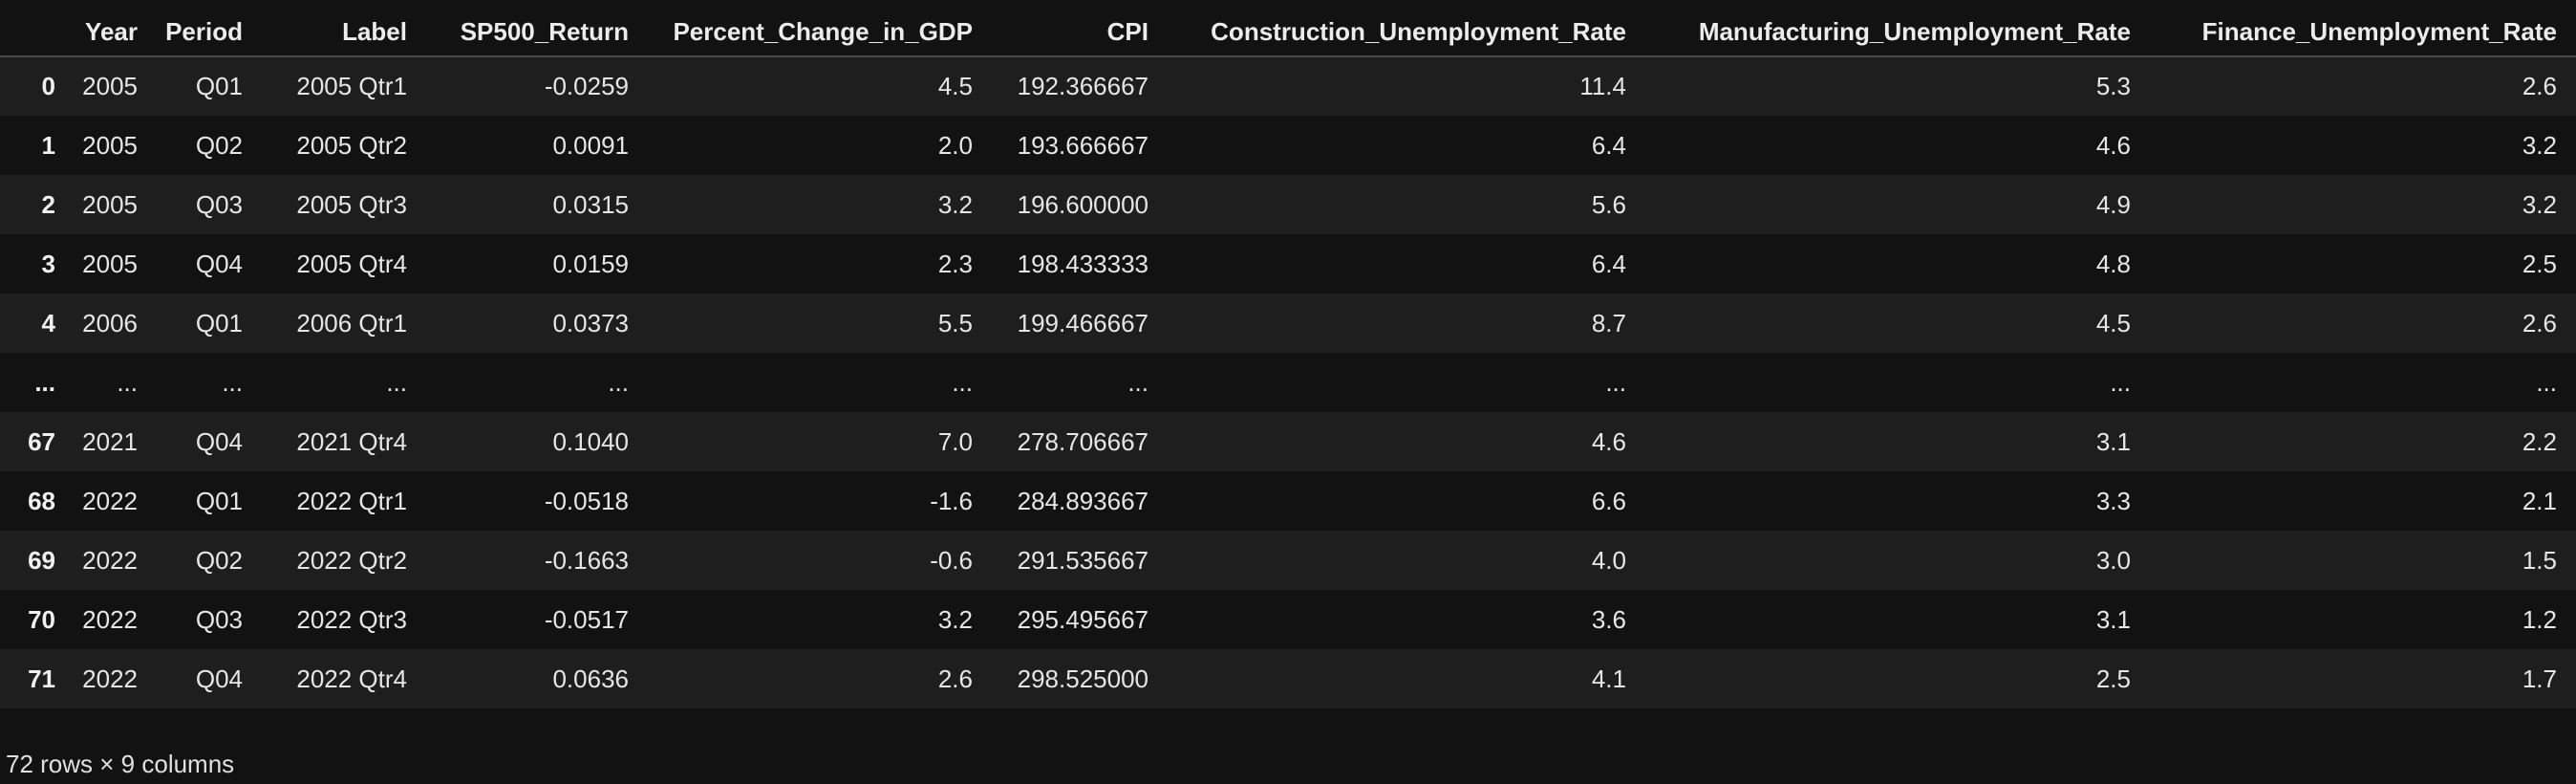 The width and height of the screenshot is (2576, 784). I want to click on cell-label: 2005 Qtr4, so click(351, 263).